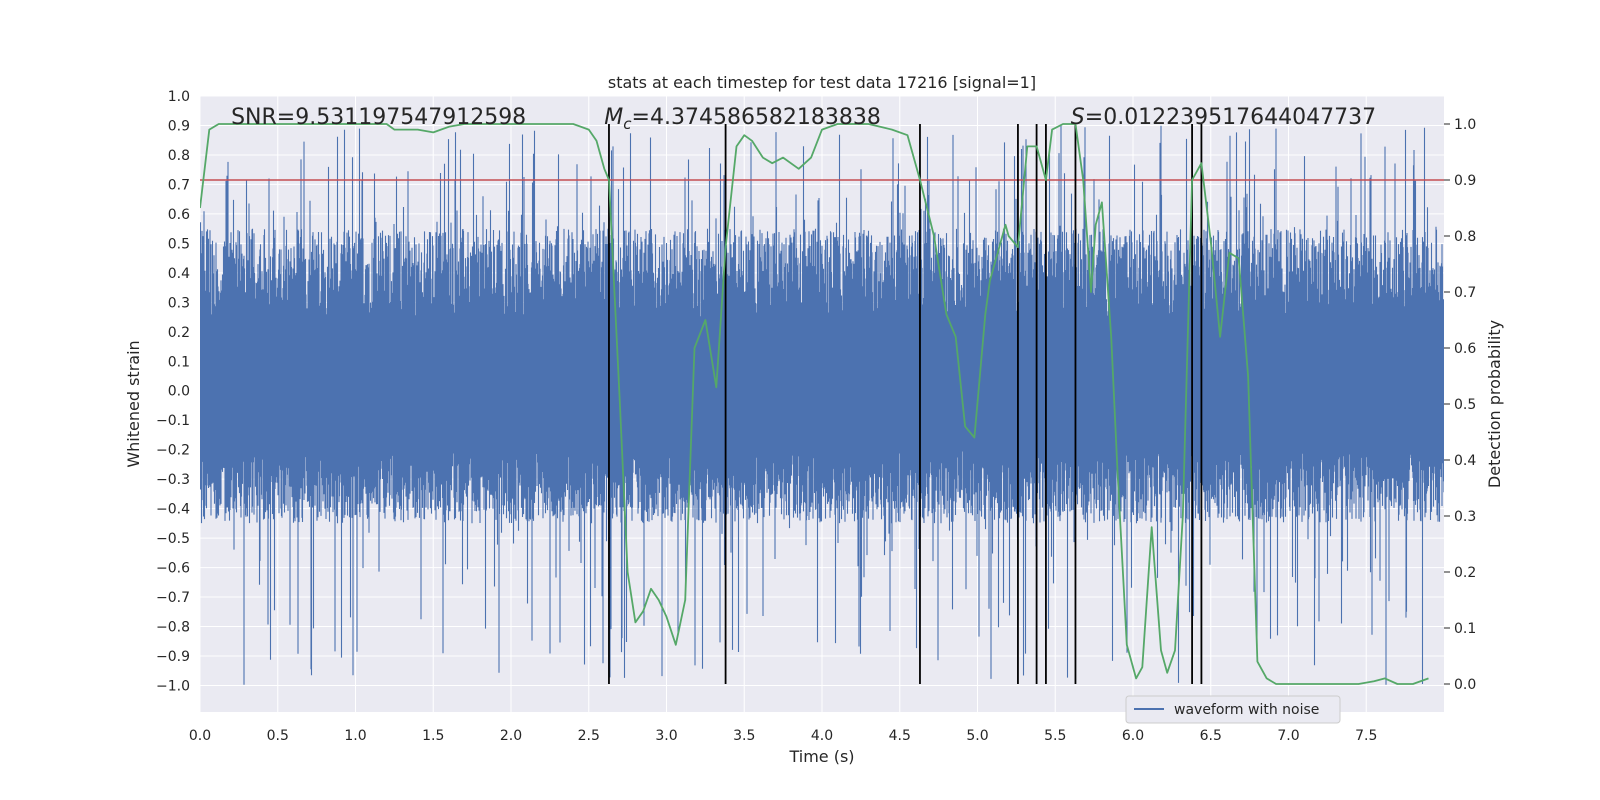 This screenshot has height=800, width=1600. Describe the element at coordinates (179, 303) in the screenshot. I see `y-tick-label: 0.3` at that location.